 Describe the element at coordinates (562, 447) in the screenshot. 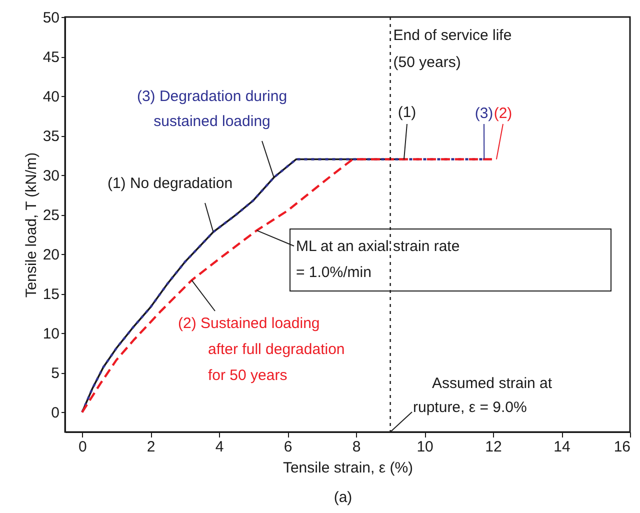

I see `x-tick-label: 14` at that location.